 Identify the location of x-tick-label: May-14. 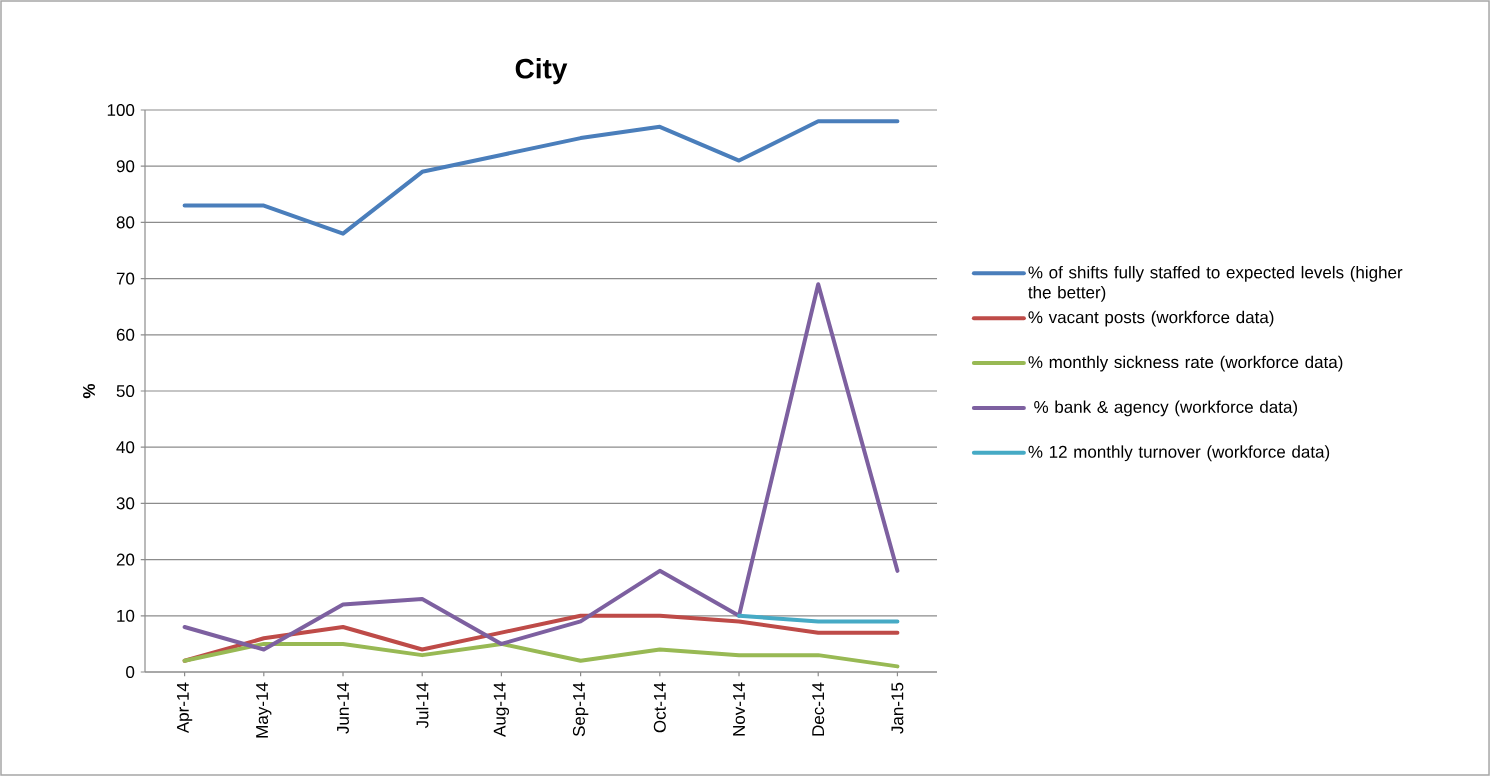
(264, 710).